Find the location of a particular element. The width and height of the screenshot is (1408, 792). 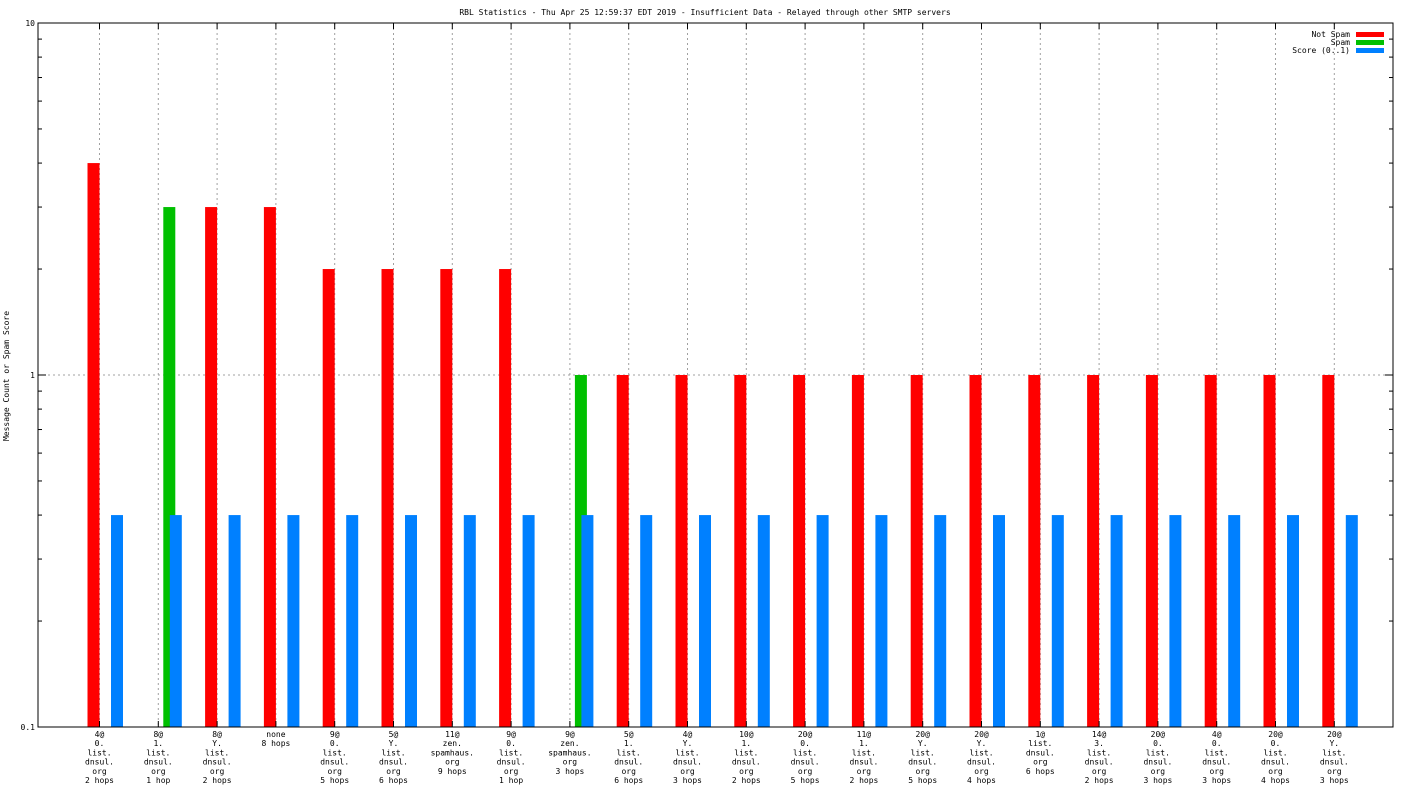

x-tick-label: 20@ Y. list. dnsul. org 4 hops is located at coordinates (981, 757).